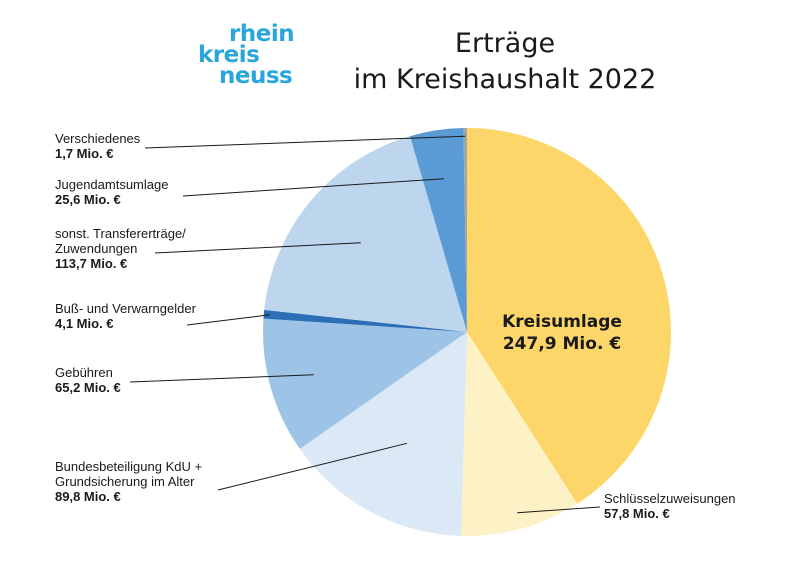  I want to click on leader-line-geb-hren, so click(221, 378).